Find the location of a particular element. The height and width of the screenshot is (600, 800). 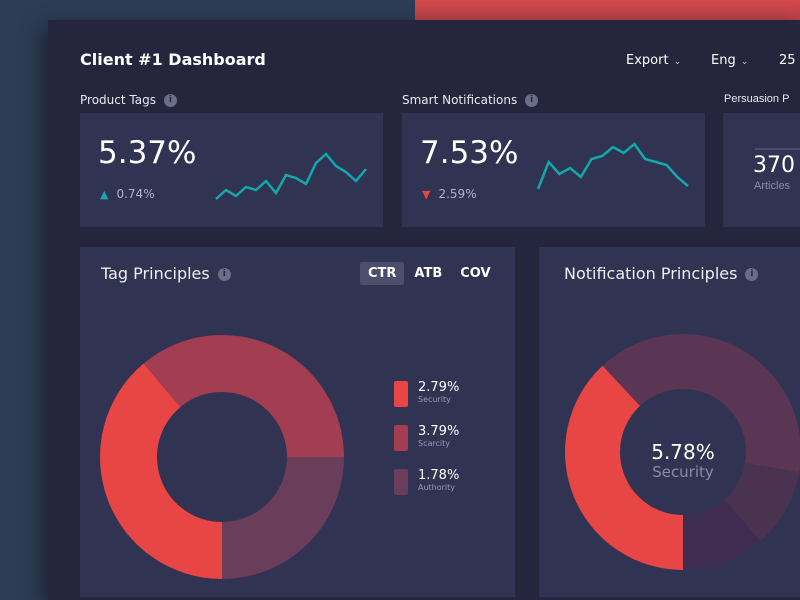

tab-cov: COV is located at coordinates (475, 273).